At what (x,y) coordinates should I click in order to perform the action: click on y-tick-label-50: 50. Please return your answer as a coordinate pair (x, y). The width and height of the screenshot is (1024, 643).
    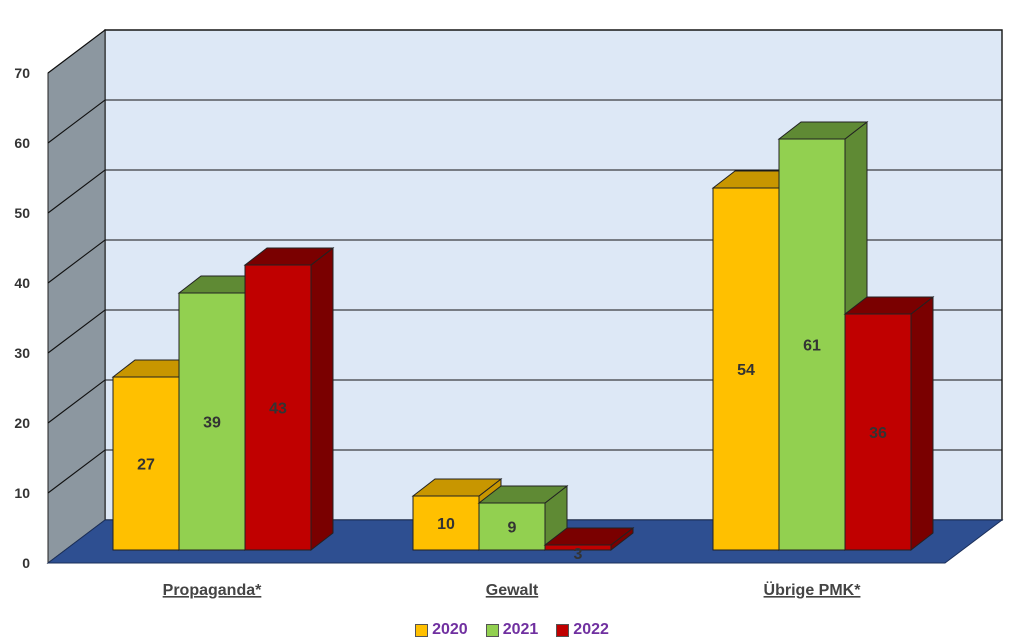
    Looking at the image, I should click on (22, 213).